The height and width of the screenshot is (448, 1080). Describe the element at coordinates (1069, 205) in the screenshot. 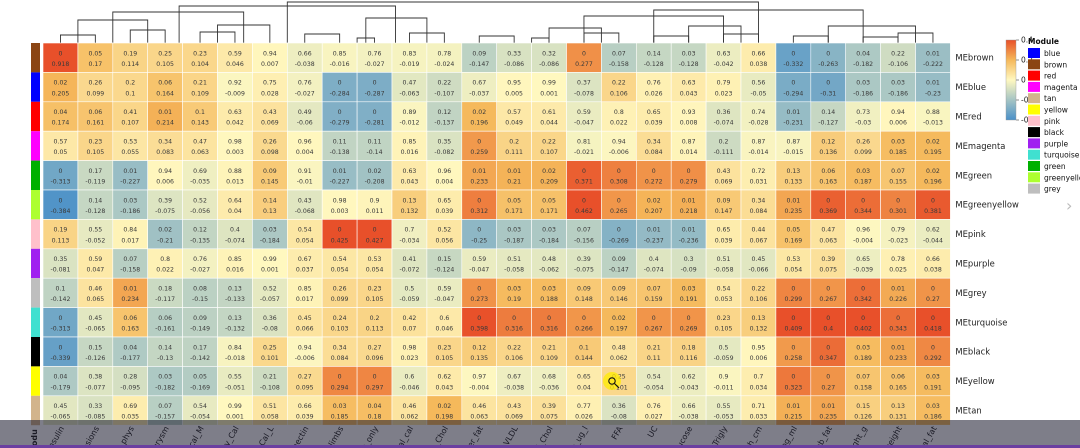

I see `chevron-right-icon: ›` at that location.